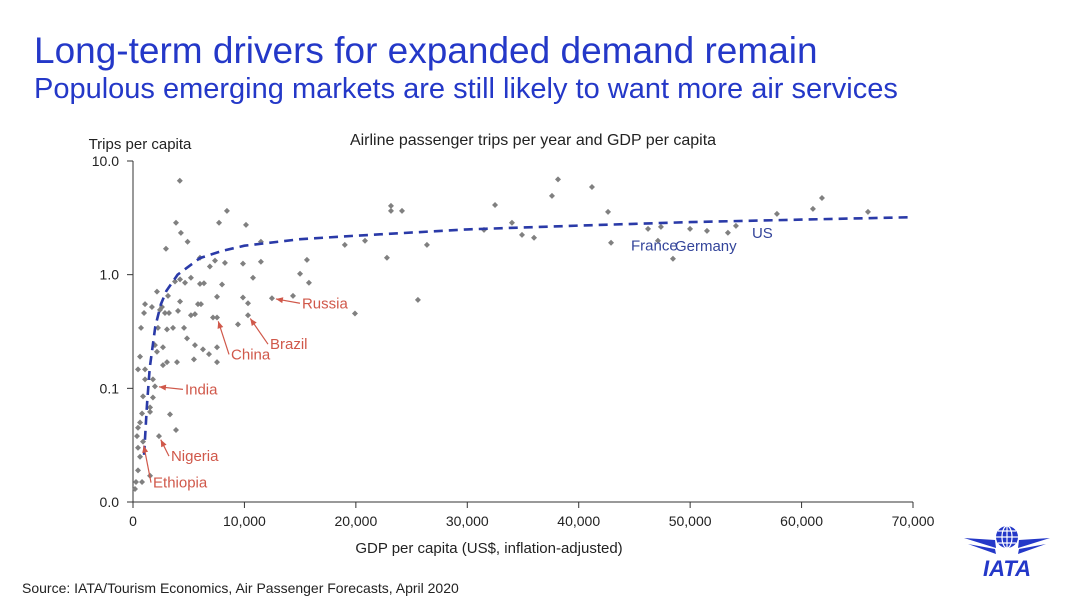 The height and width of the screenshot is (607, 1080). I want to click on annotation-brazil: Brazil, so click(289, 344).